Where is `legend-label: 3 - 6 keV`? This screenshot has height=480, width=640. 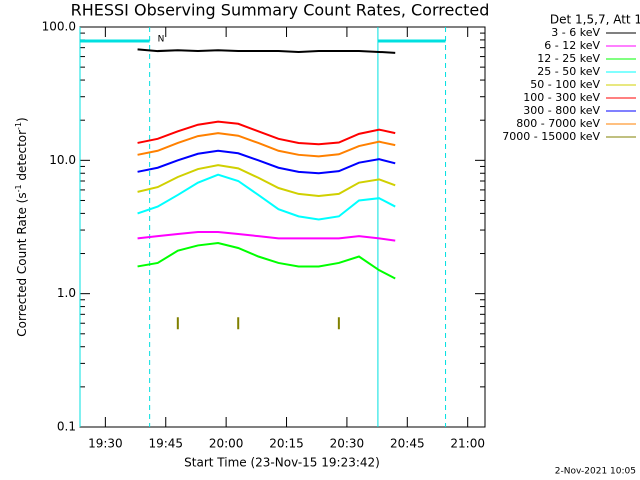 legend-label: 3 - 6 keV is located at coordinates (575, 32).